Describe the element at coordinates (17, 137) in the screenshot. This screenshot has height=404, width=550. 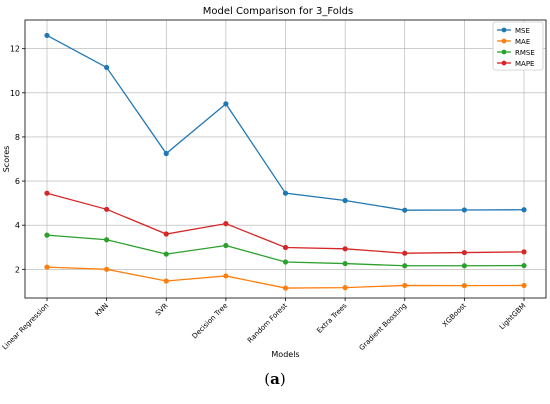
I see `y-tick-label: 8` at that location.